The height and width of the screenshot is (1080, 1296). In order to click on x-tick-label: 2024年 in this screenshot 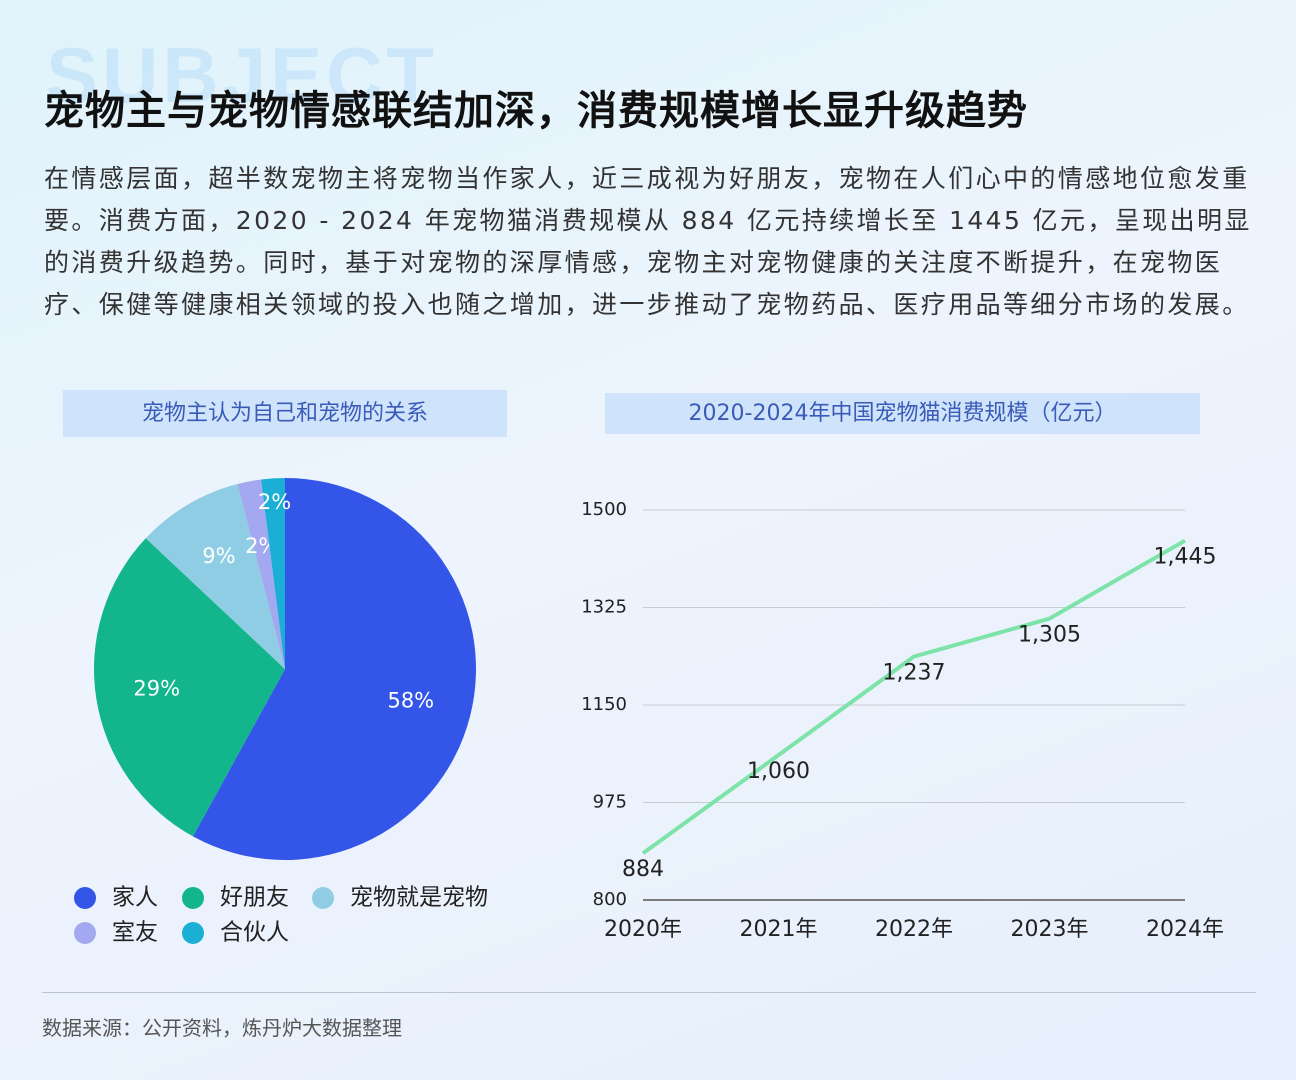, I will do `click(1185, 929)`.